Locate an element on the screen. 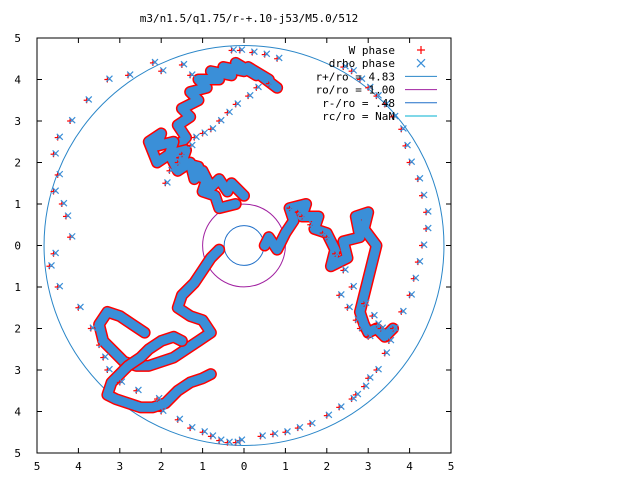 Image resolution: width=640 pixels, height=480 pixels. legend-label: drho phase is located at coordinates (362, 63).